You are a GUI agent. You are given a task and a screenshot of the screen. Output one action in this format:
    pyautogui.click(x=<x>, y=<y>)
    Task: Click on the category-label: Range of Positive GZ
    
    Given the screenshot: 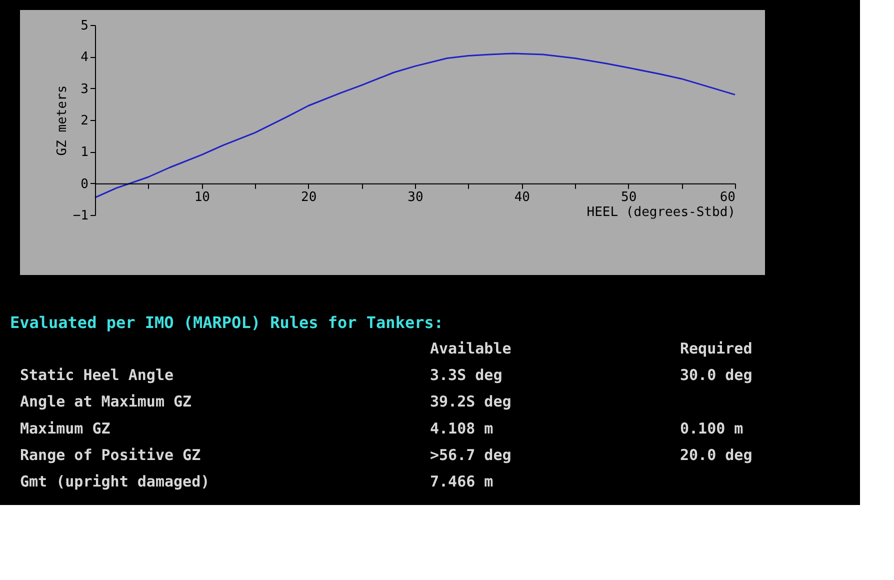 What is the action you would take?
    pyautogui.click(x=110, y=455)
    